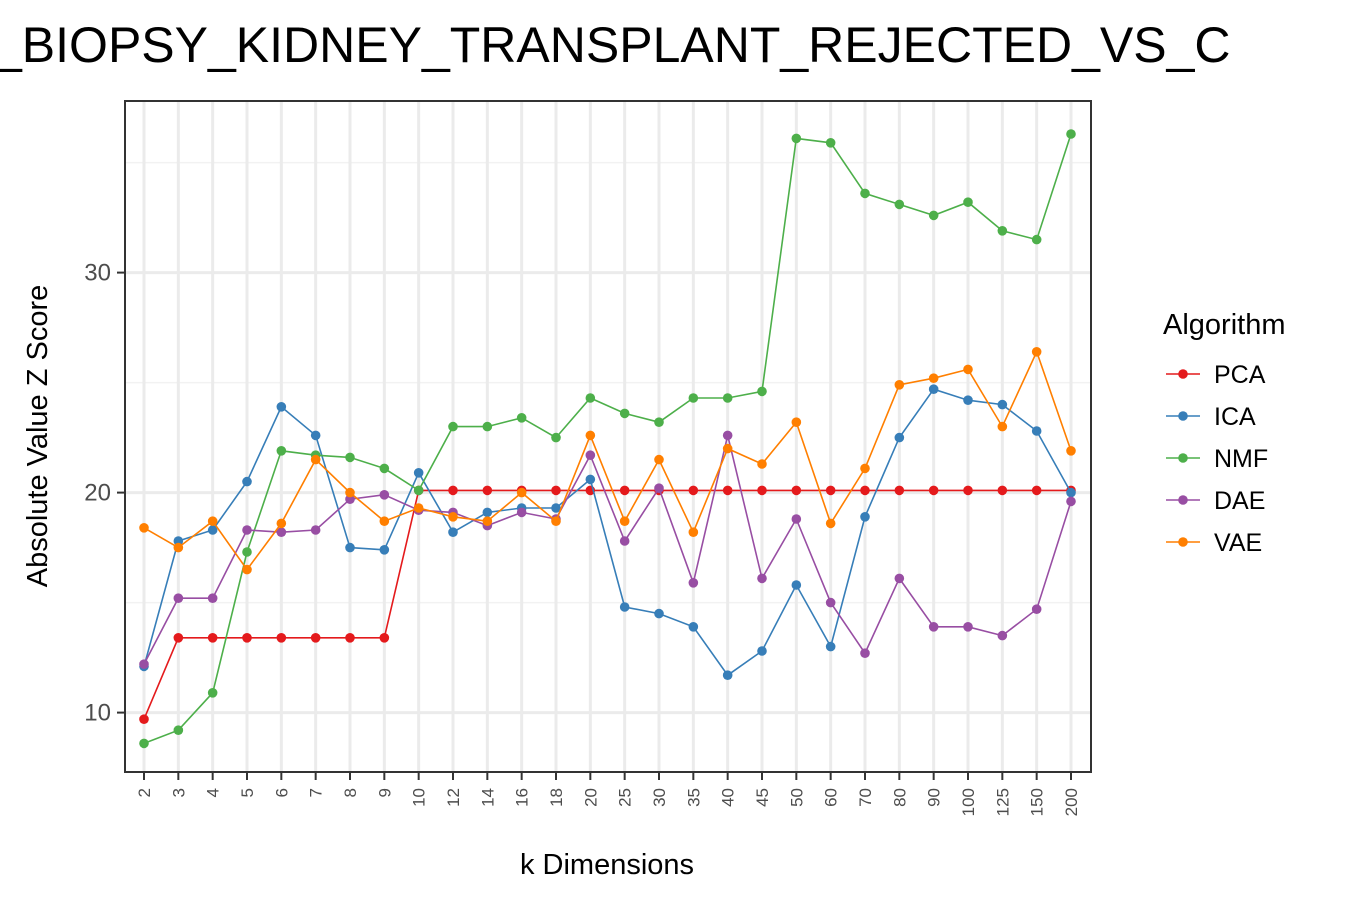 The width and height of the screenshot is (1350, 900). What do you see at coordinates (1215, 501) in the screenshot?
I see `legend-item-dae: DAE` at bounding box center [1215, 501].